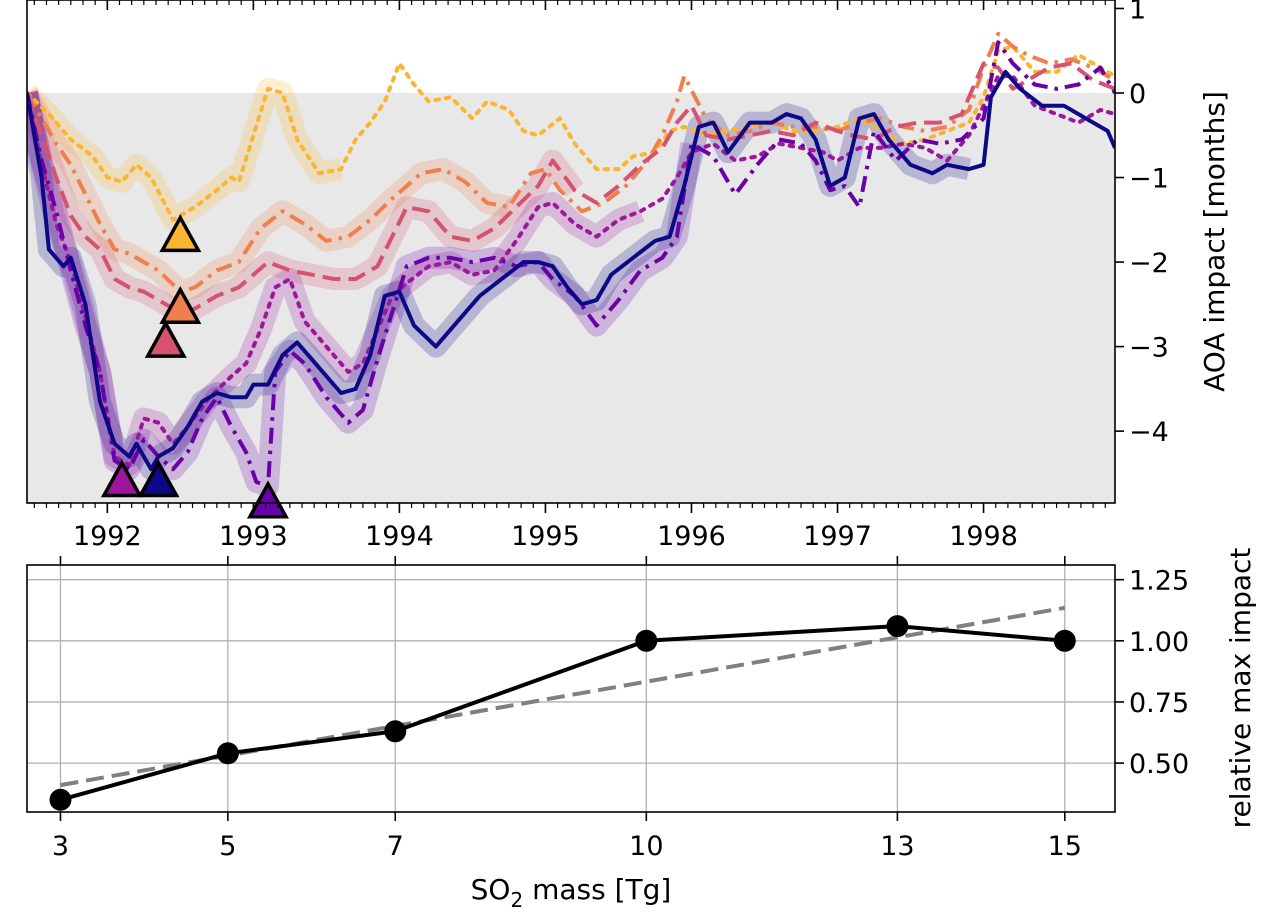 This screenshot has width=1270, height=912. Describe the element at coordinates (1214, 241) in the screenshot. I see `top-y-axis-label: AOA impact [months]` at that location.